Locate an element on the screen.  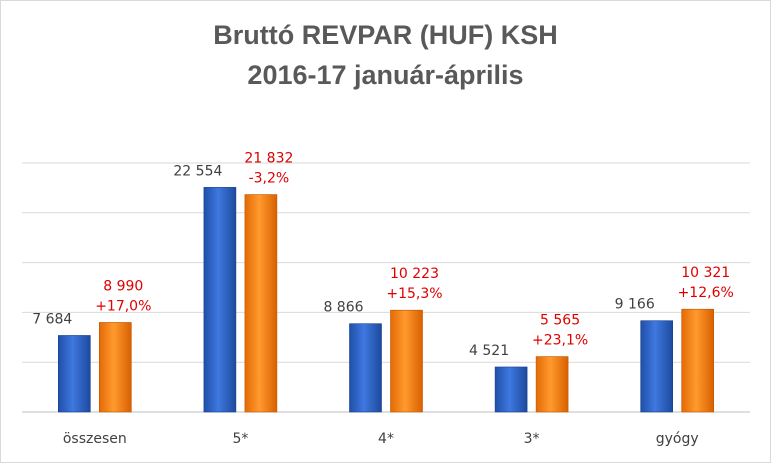
data-label-series-1: 4 521 is located at coordinates (489, 351).